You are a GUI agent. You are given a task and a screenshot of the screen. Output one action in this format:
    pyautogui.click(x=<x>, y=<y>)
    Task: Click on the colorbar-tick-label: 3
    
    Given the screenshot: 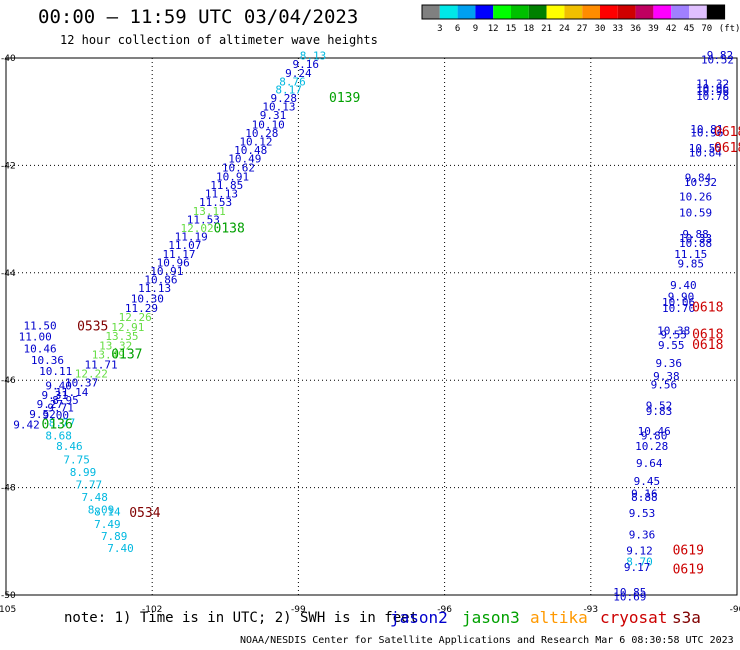 What is the action you would take?
    pyautogui.click(x=439, y=29)
    